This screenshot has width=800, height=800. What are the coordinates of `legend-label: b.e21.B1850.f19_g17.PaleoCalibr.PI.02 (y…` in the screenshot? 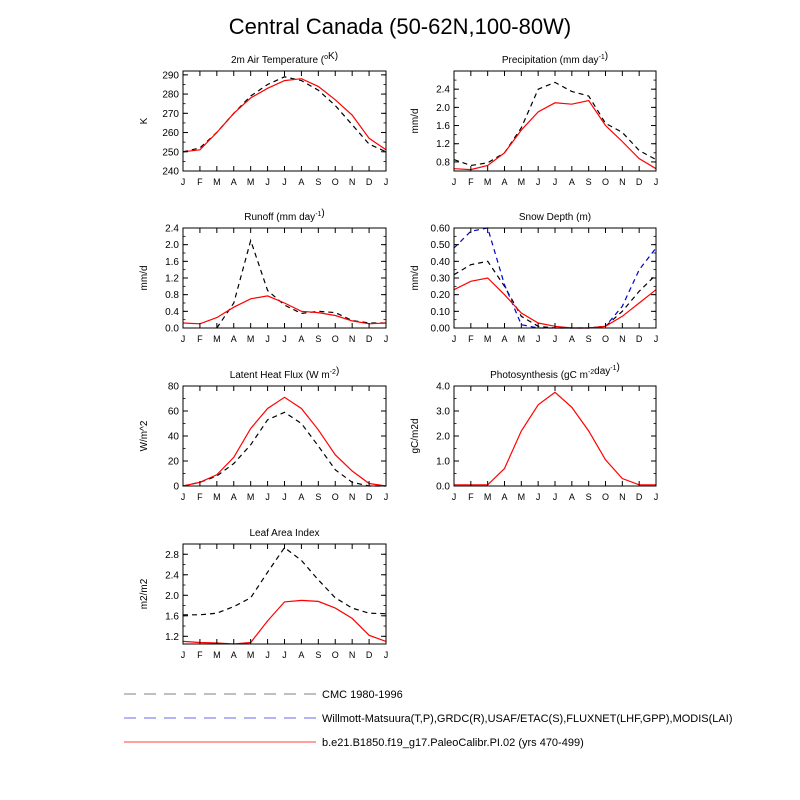 It's located at (453, 743).